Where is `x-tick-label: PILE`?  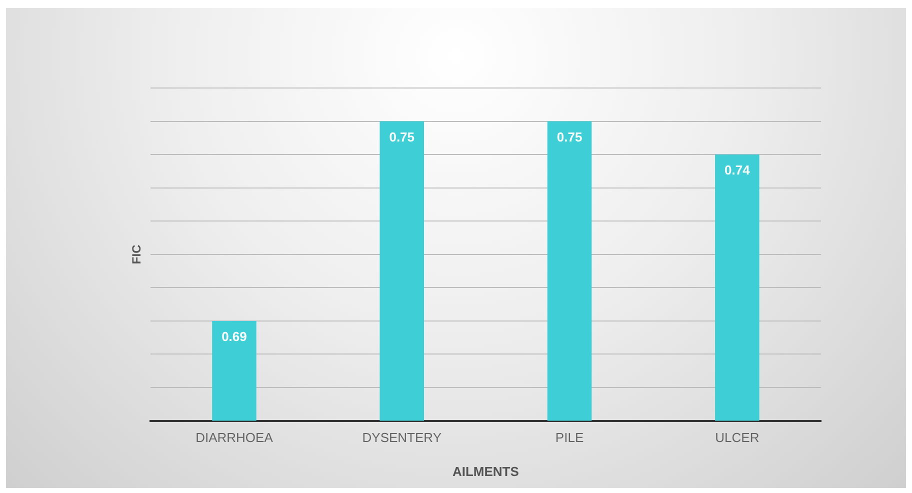 x-tick-label: PILE is located at coordinates (569, 438).